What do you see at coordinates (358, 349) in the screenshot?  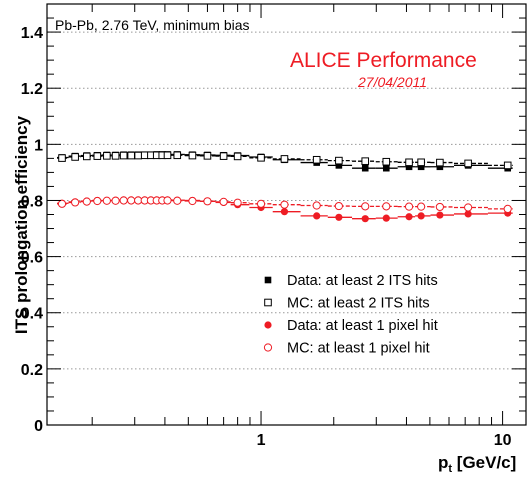 I see `legend-label: MC: at least 1 pixel hit` at bounding box center [358, 349].